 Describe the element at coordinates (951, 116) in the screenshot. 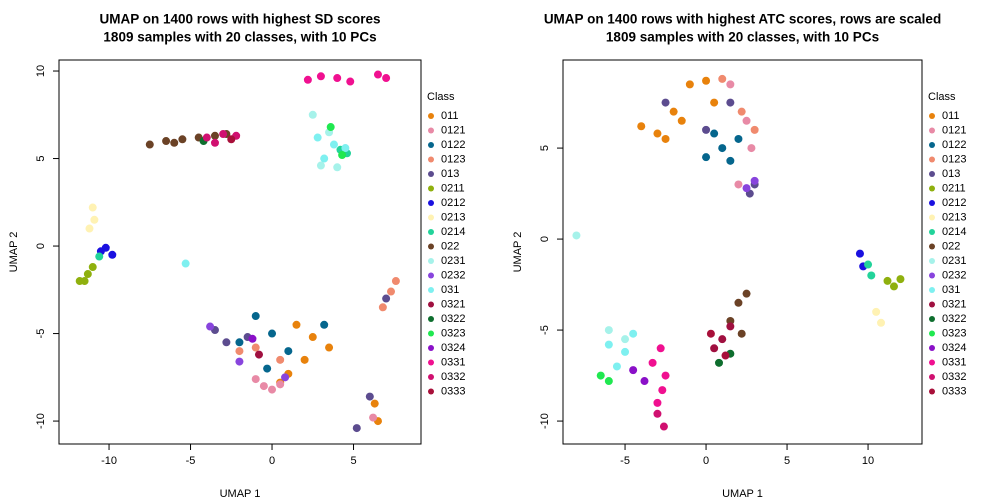

I see `legend-label: 011` at that location.